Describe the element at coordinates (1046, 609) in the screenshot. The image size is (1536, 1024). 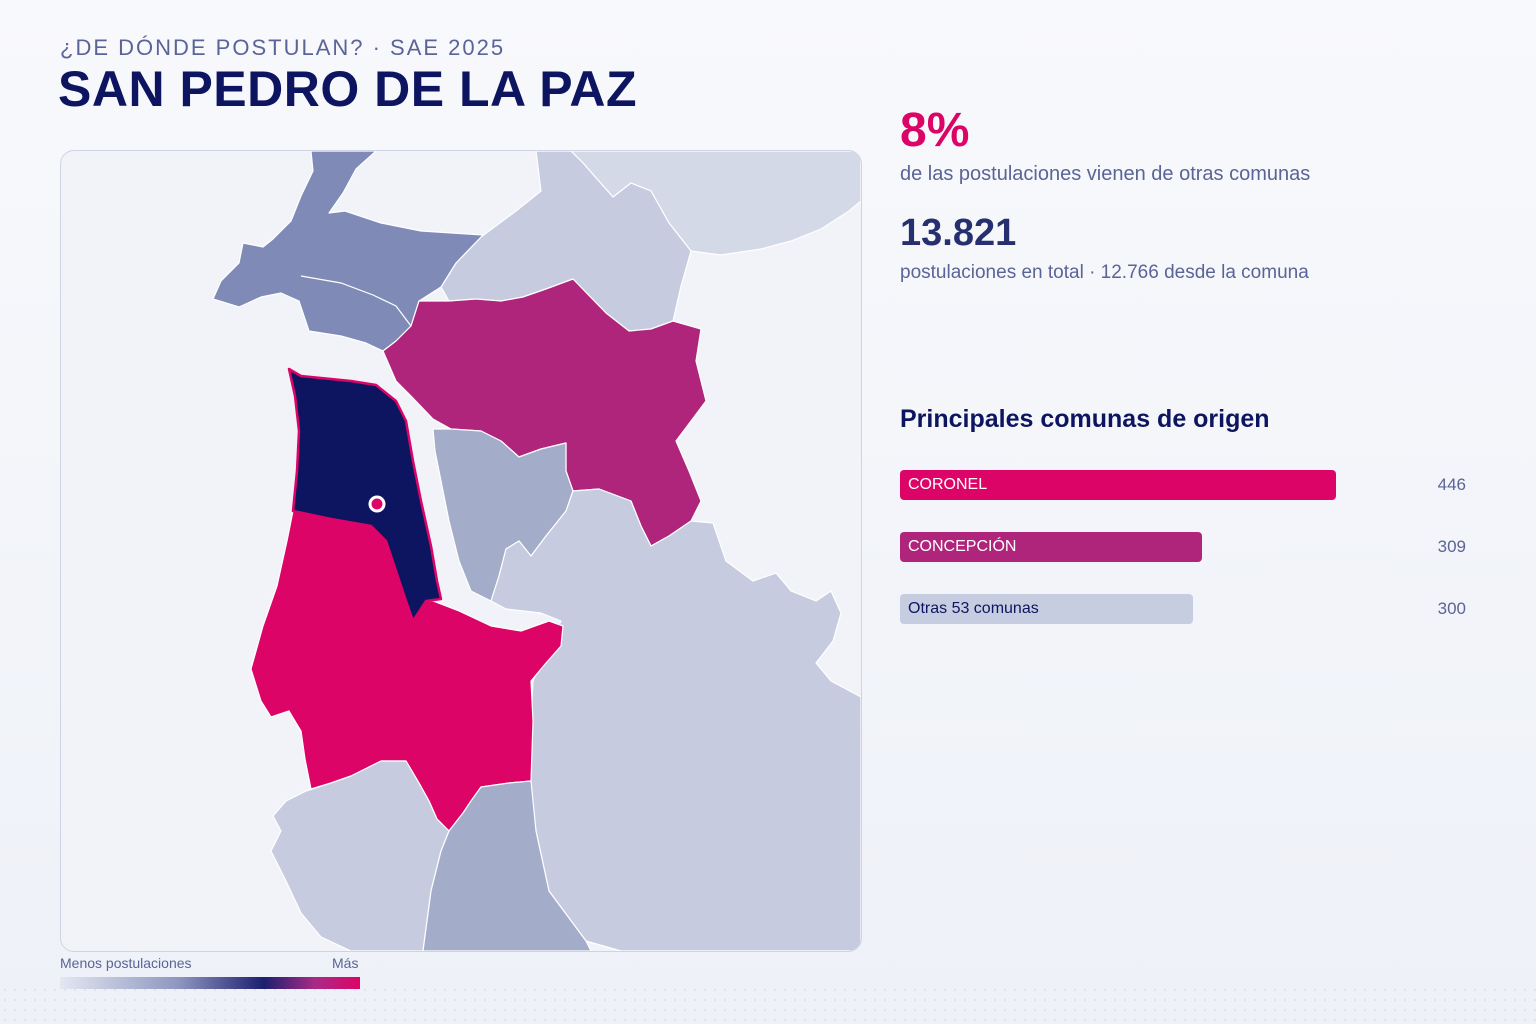
I see `ranking-bar: Otras 53 comunas` at that location.